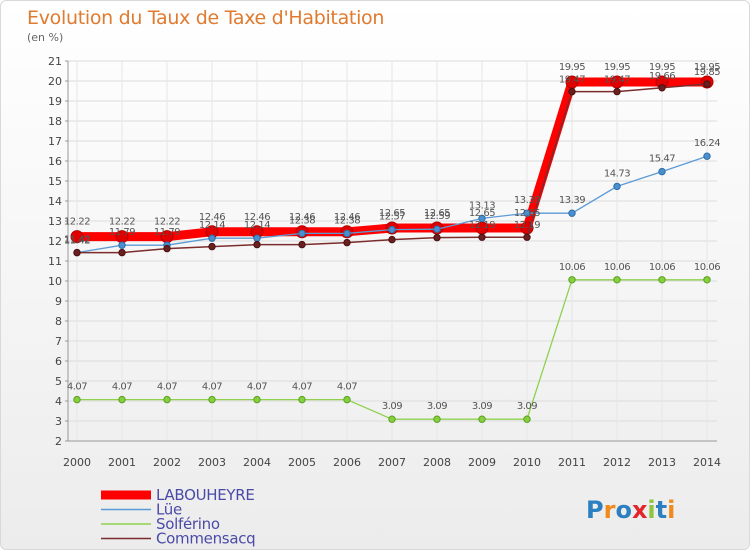 The image size is (750, 550). Describe the element at coordinates (169, 510) in the screenshot. I see `legend-label: Lüe` at that location.